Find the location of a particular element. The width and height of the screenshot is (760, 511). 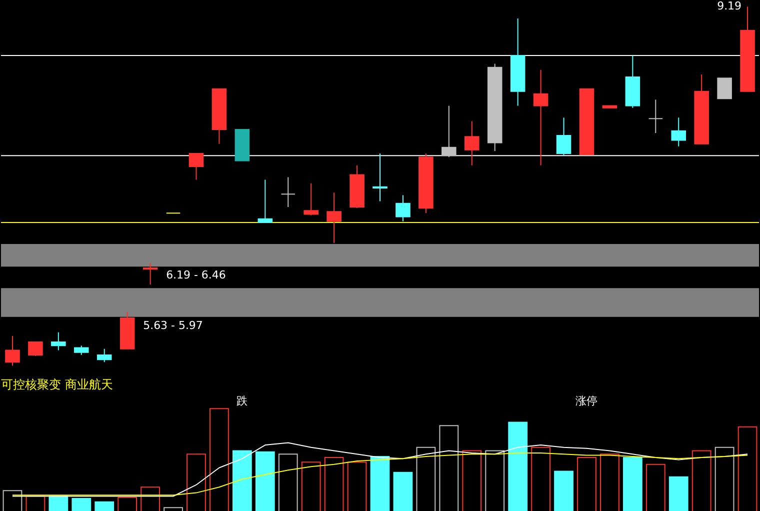

text: 跌 is located at coordinates (242, 401).